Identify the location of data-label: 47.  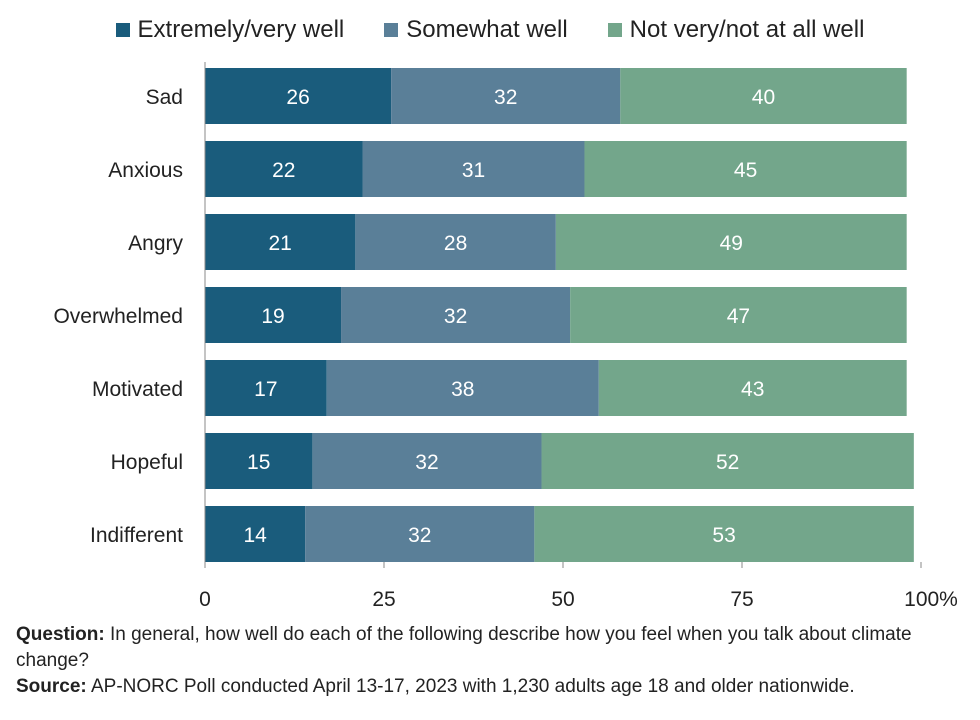
(738, 316).